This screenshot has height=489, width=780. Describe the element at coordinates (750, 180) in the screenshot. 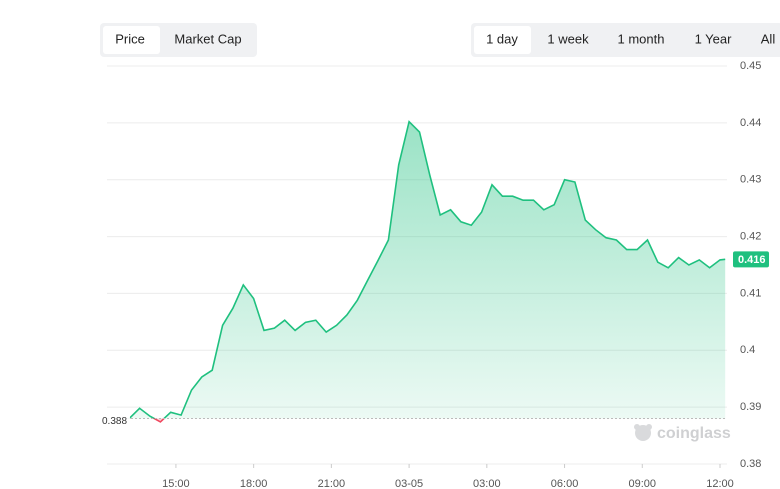

I see `y-tick-label: 0.43` at that location.